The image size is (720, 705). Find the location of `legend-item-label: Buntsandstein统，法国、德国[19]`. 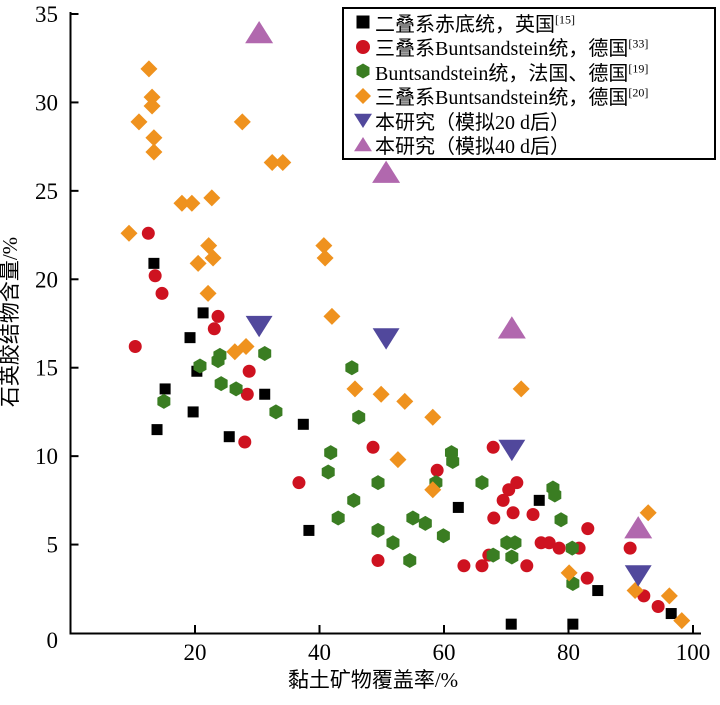

legend-item-label: Buntsandstein统，法国、德国[19] is located at coordinates (512, 73).